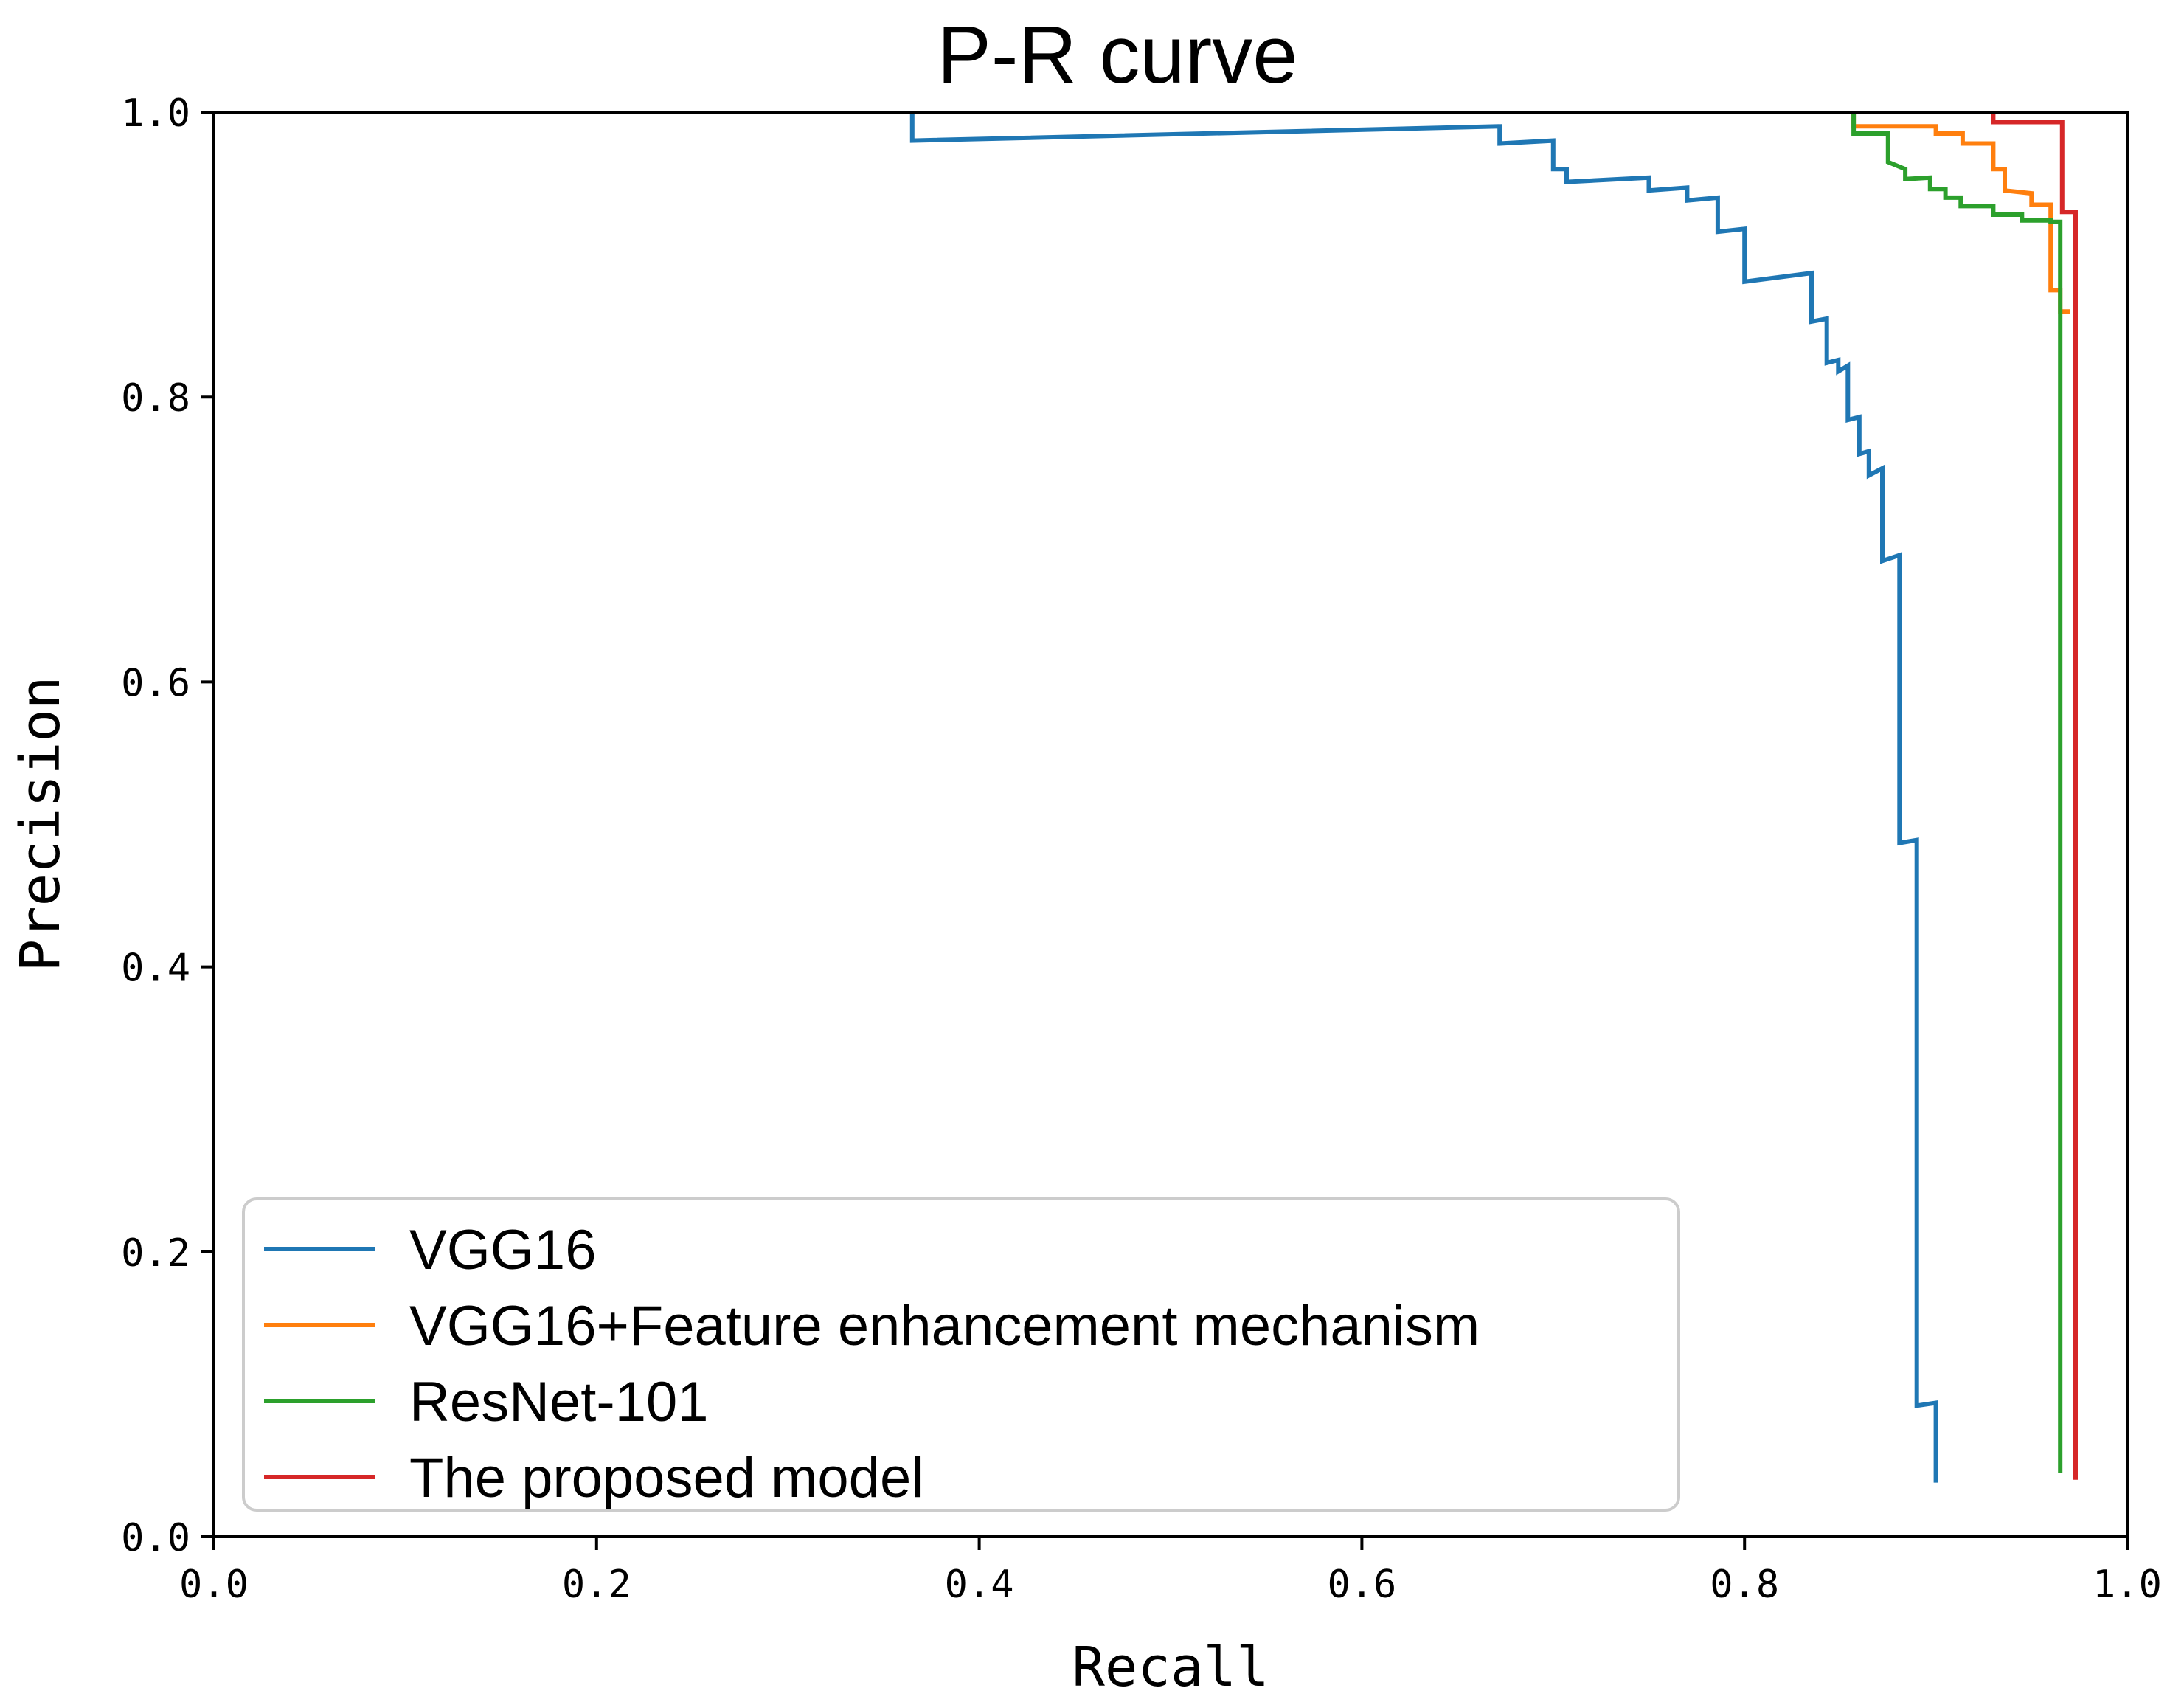 The image size is (2184, 1702). Describe the element at coordinates (2127, 1585) in the screenshot. I see `x-tick-label: 1.0` at that location.